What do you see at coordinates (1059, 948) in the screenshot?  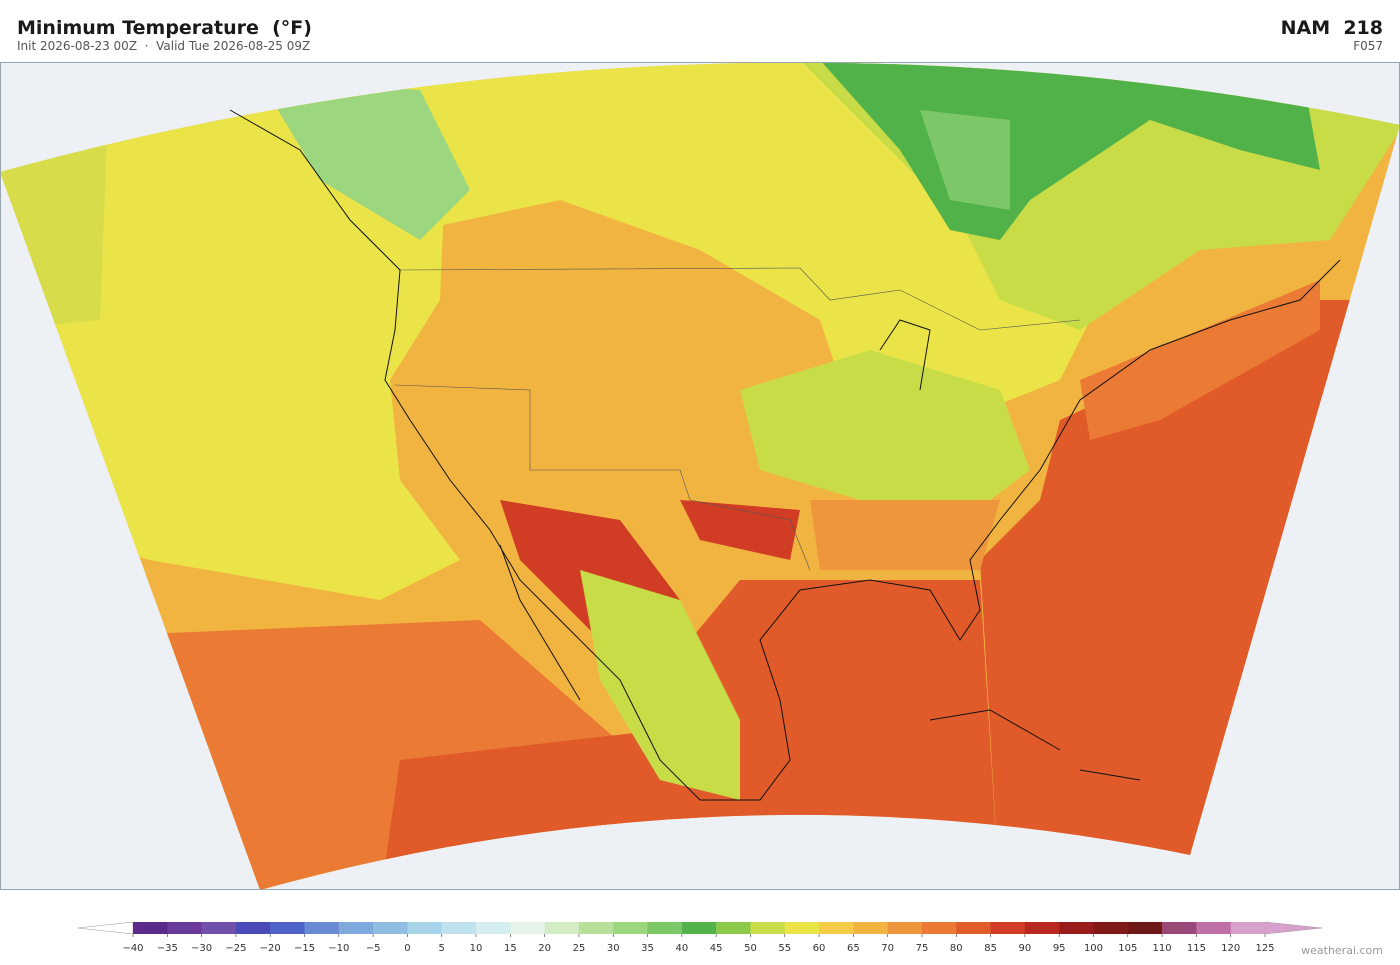 I see `colorbar-tick-label: 95` at bounding box center [1059, 948].